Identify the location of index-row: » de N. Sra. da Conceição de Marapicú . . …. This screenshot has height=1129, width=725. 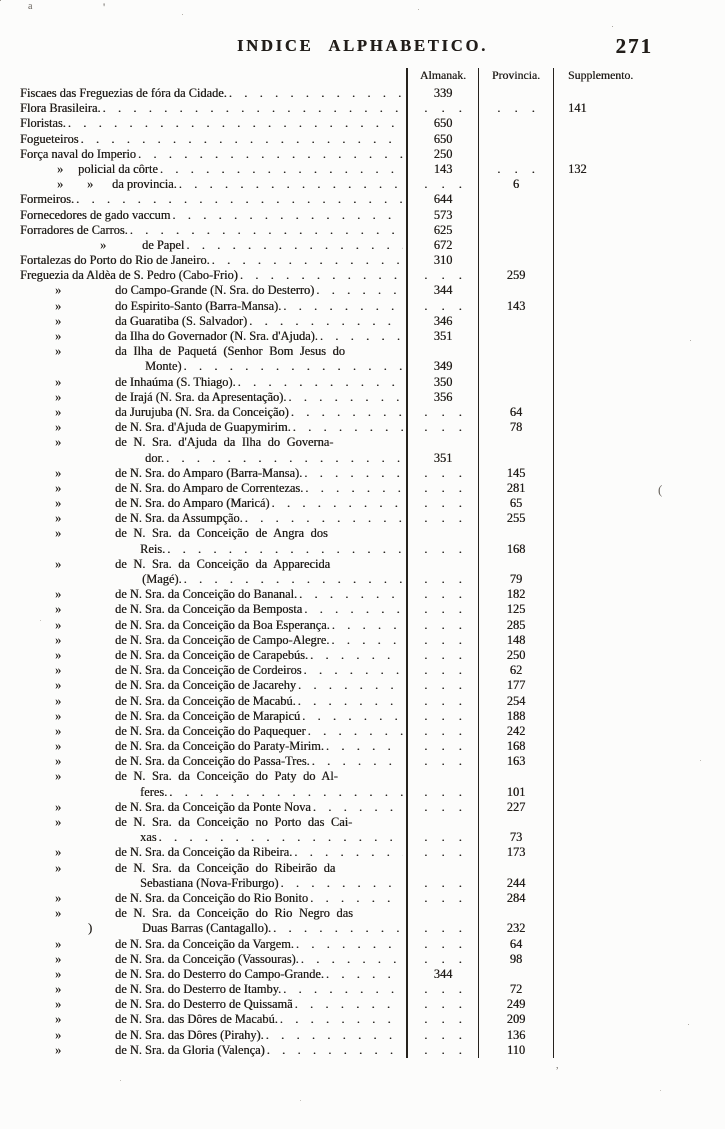
(362, 716).